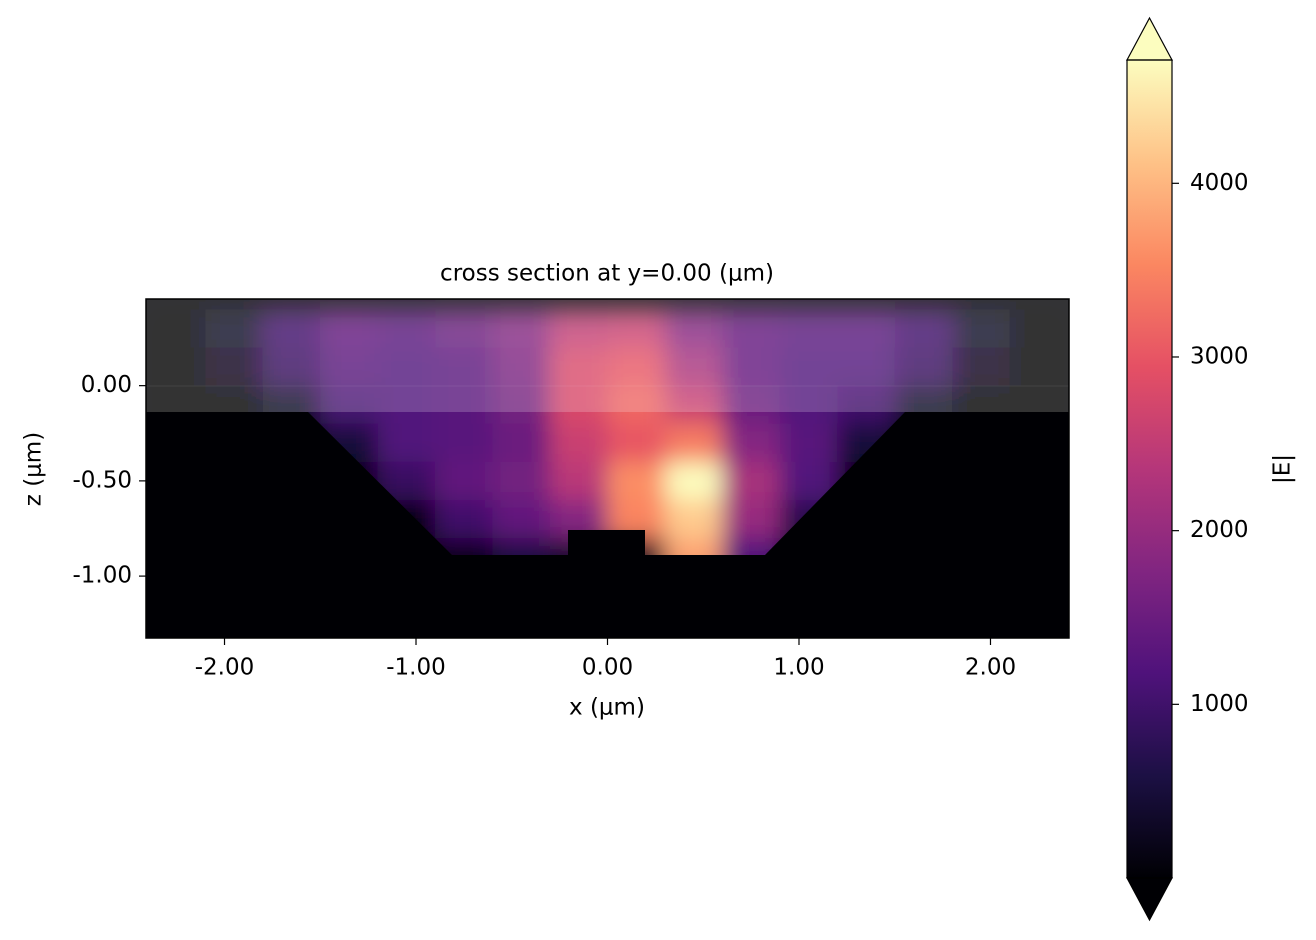 This screenshot has height=940, width=1316. I want to click on colorbar-tick-label: 1000, so click(1219, 704).